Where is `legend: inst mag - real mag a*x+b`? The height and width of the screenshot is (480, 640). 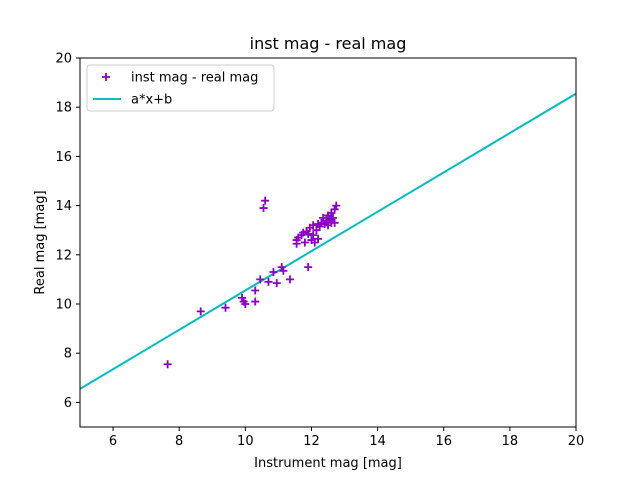 legend: inst mag - real mag a*x+b is located at coordinates (180, 88).